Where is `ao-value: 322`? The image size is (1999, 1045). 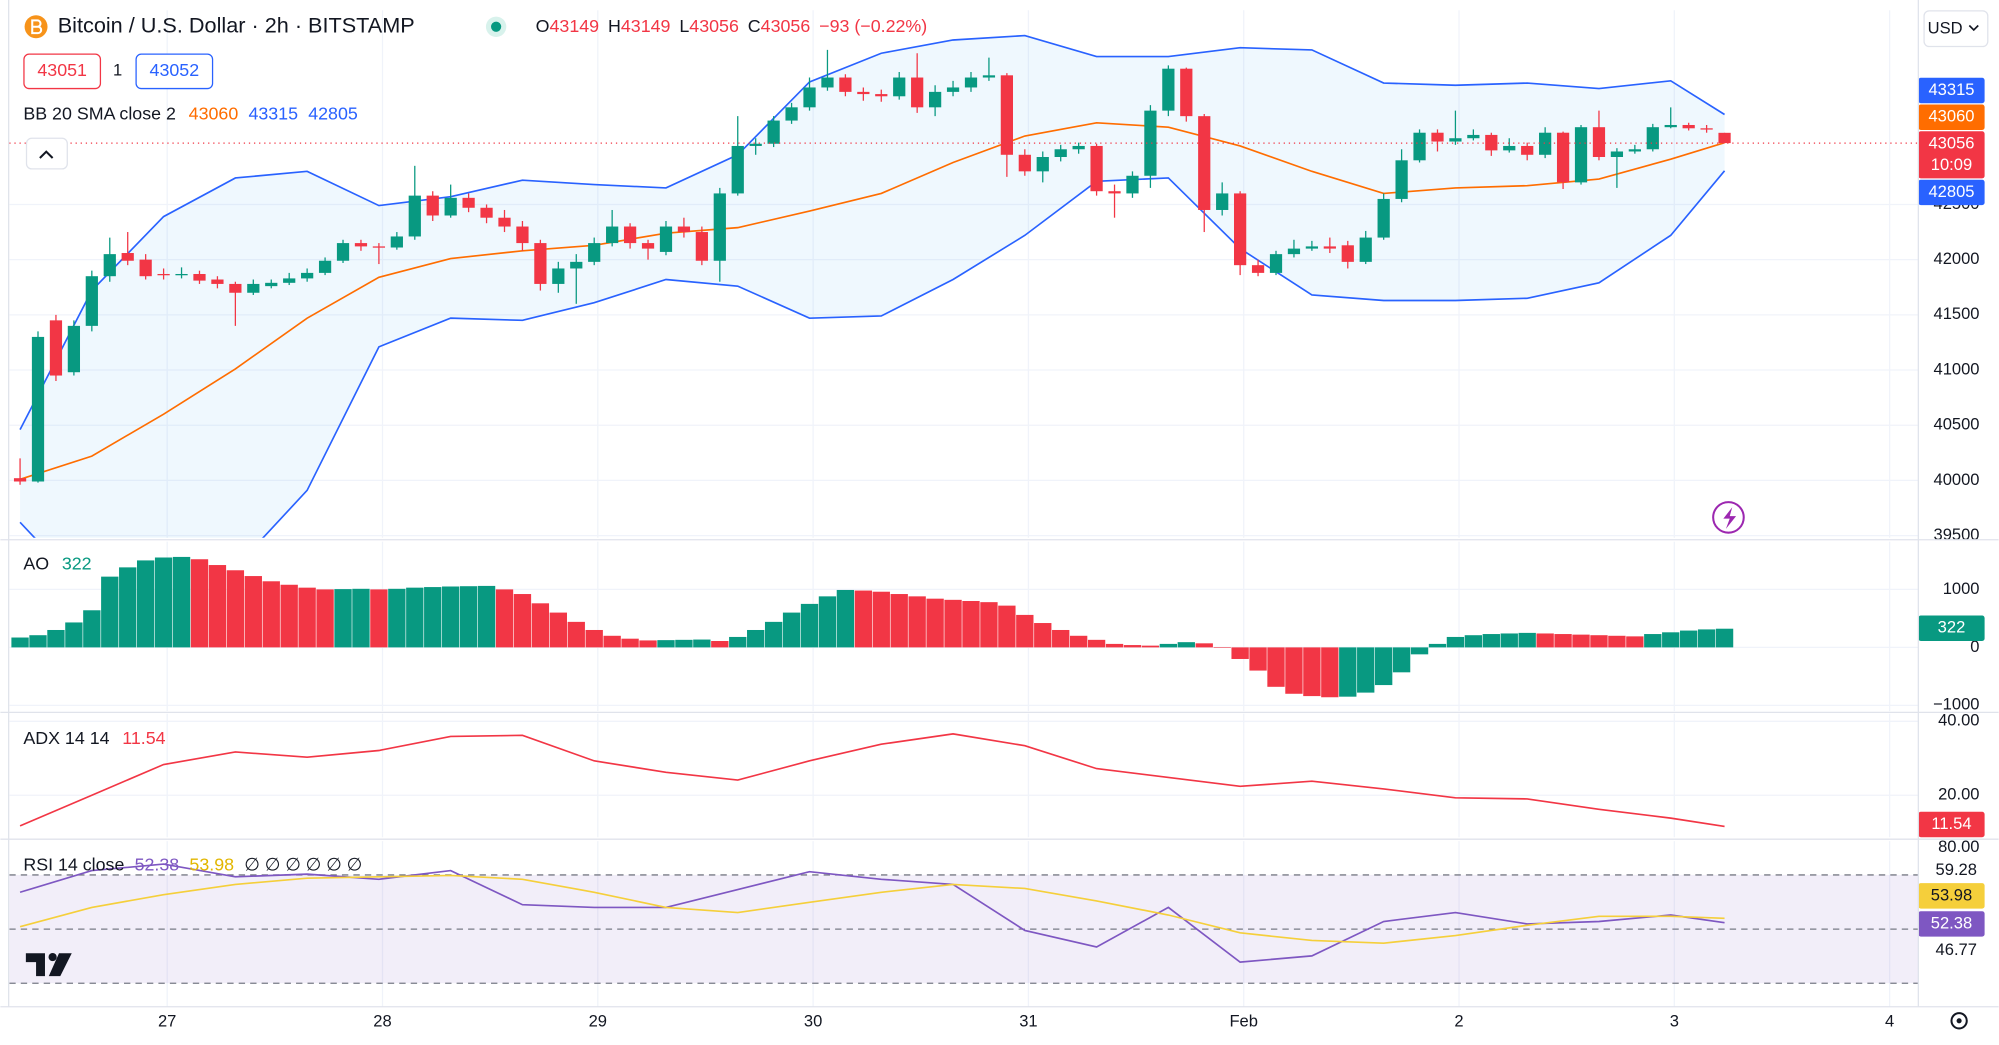
ao-value: 322 is located at coordinates (77, 563).